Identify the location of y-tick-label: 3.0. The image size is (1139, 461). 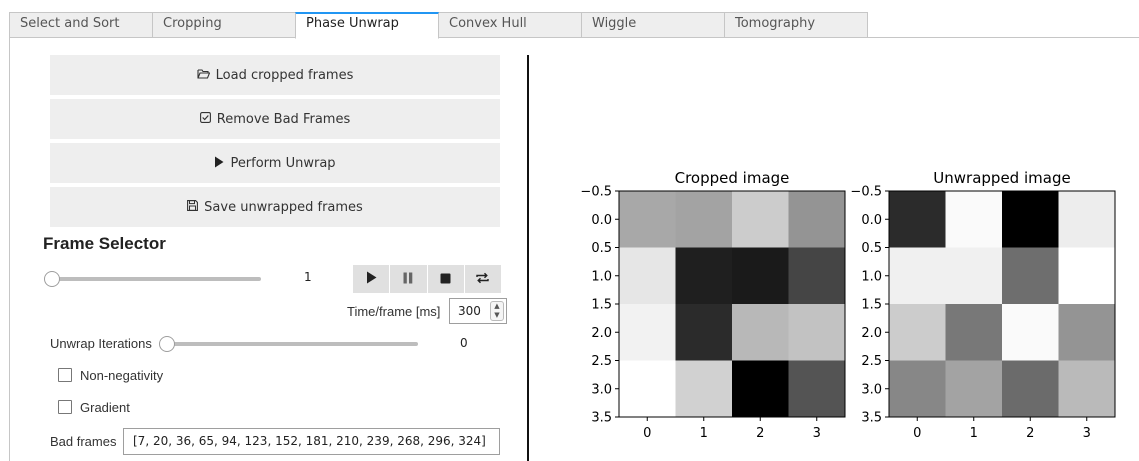
(601, 389).